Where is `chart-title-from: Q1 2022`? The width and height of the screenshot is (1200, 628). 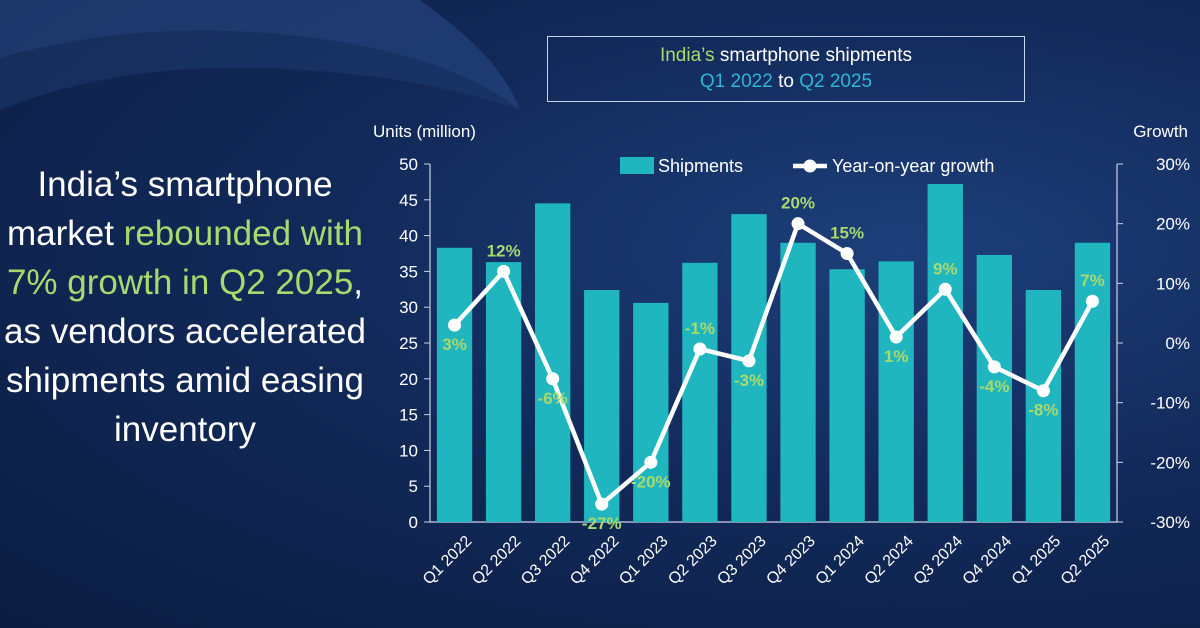 chart-title-from: Q1 2022 is located at coordinates (736, 81).